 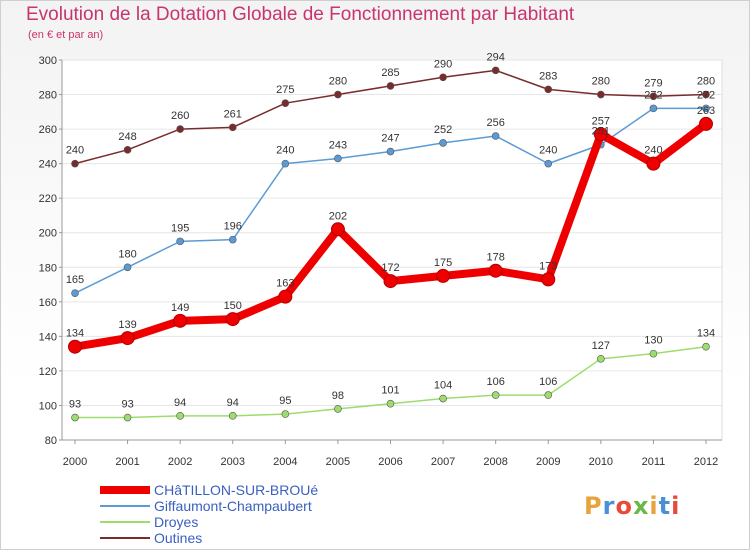 What do you see at coordinates (209, 522) in the screenshot?
I see `legend-item: Droyes` at bounding box center [209, 522].